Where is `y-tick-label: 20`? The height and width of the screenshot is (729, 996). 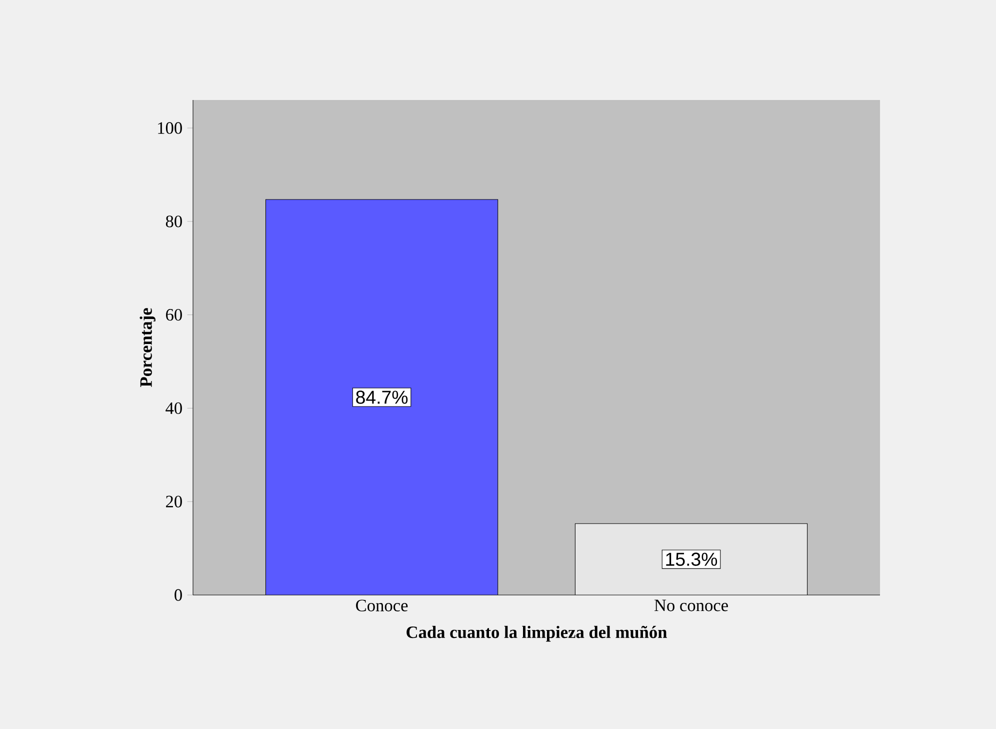
y-tick-label: 20 is located at coordinates (174, 502).